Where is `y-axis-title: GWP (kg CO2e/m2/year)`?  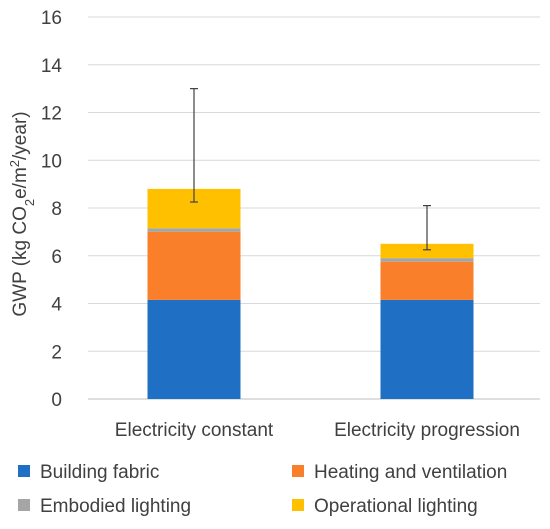 y-axis-title: GWP (kg CO2e/m2/year) is located at coordinates (22, 213).